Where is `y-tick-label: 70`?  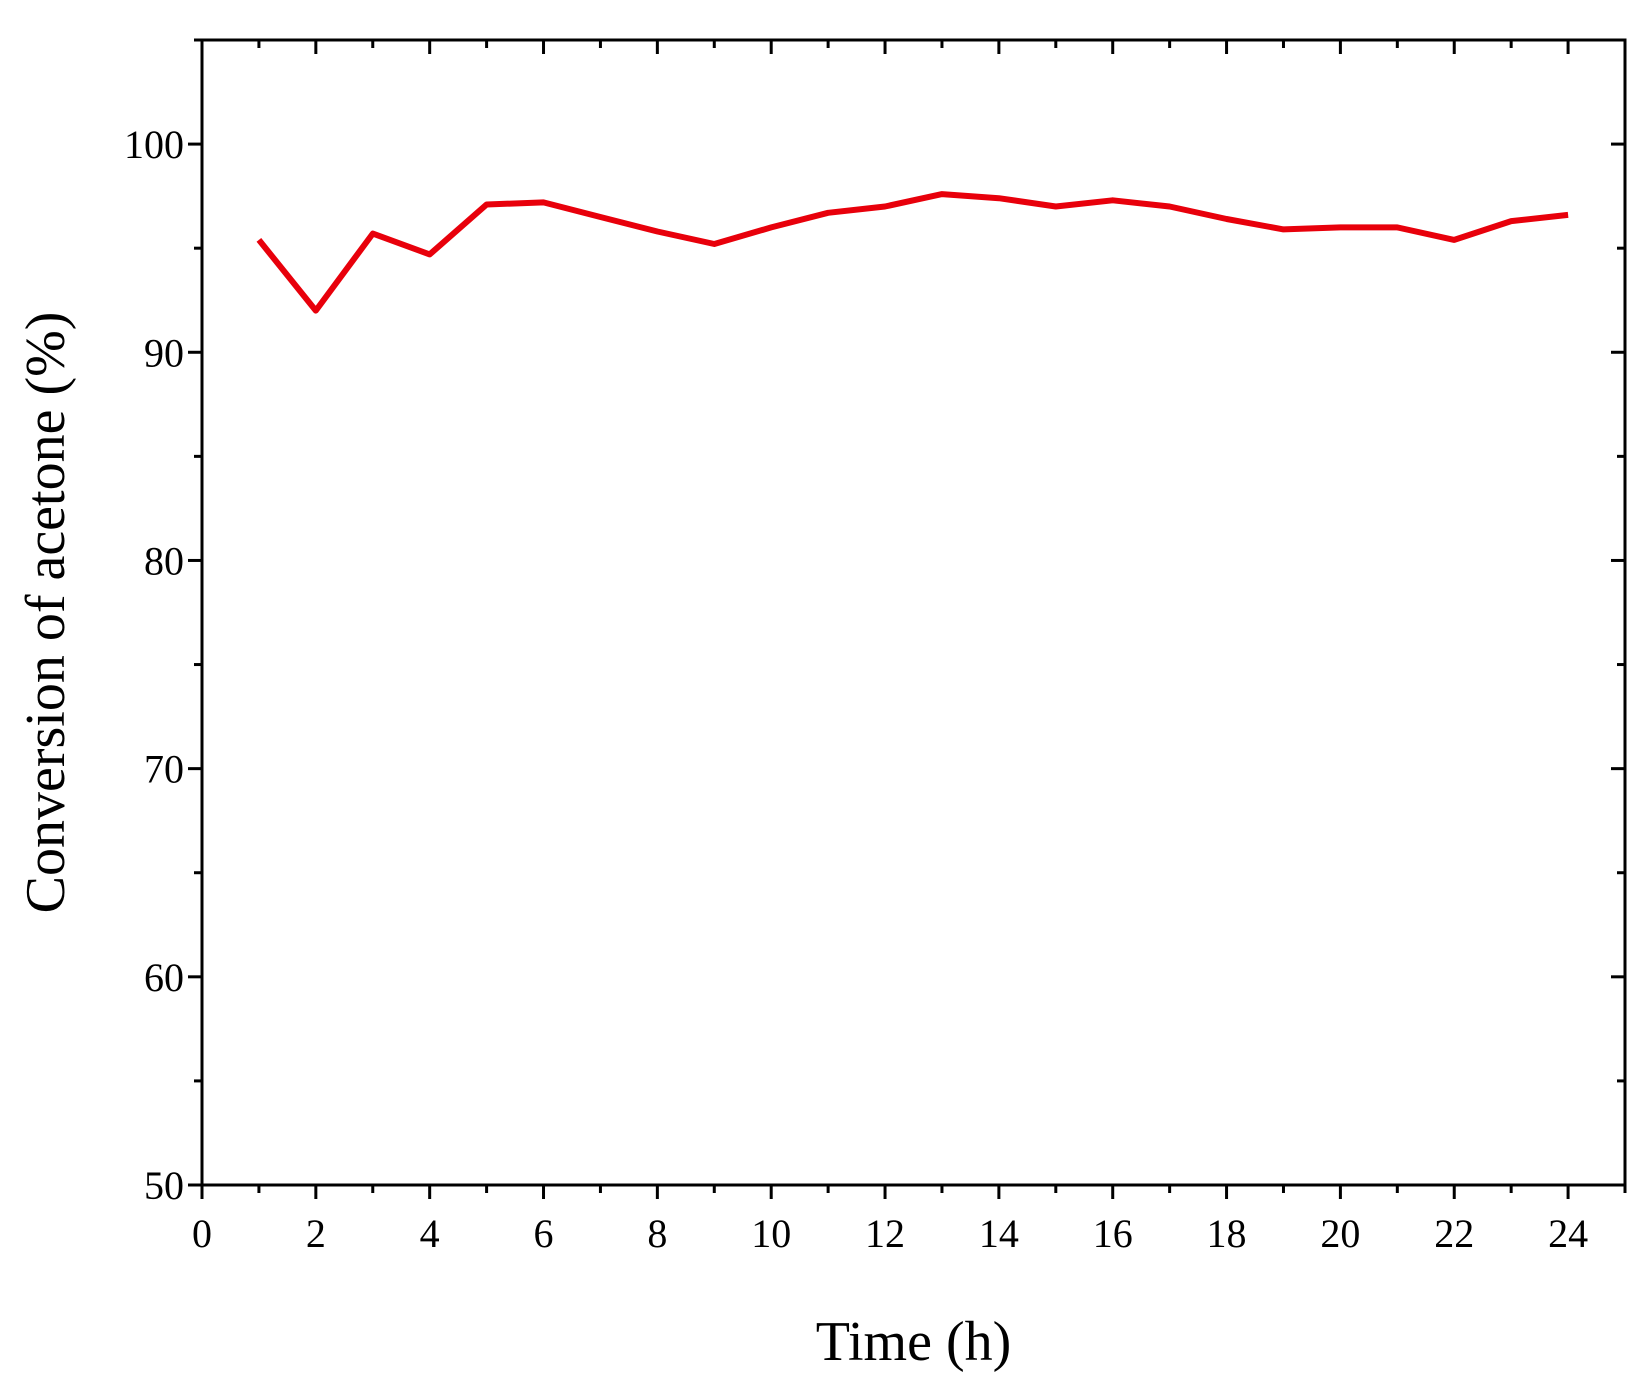 y-tick-label: 70 is located at coordinates (164, 769).